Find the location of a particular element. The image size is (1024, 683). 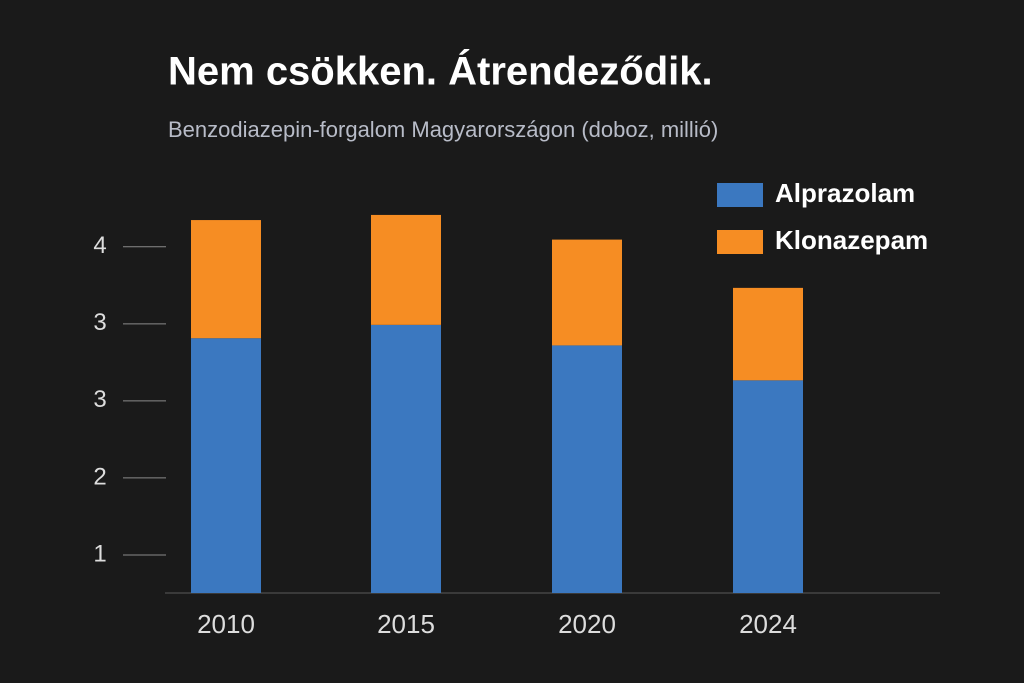

y-tick-label: 1 is located at coordinates (99, 553).